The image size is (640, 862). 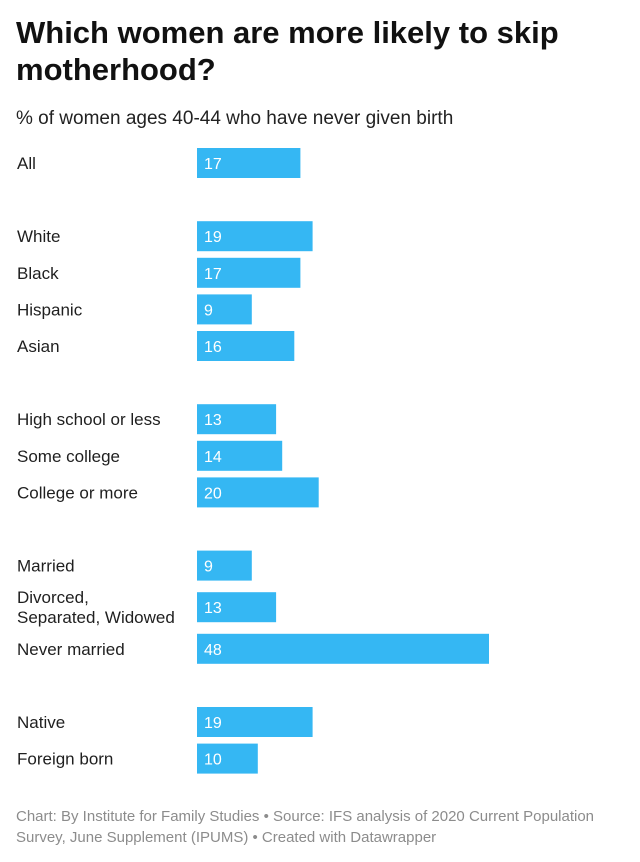 What do you see at coordinates (165, 236) in the screenshot?
I see `bar-row-white: White 19` at bounding box center [165, 236].